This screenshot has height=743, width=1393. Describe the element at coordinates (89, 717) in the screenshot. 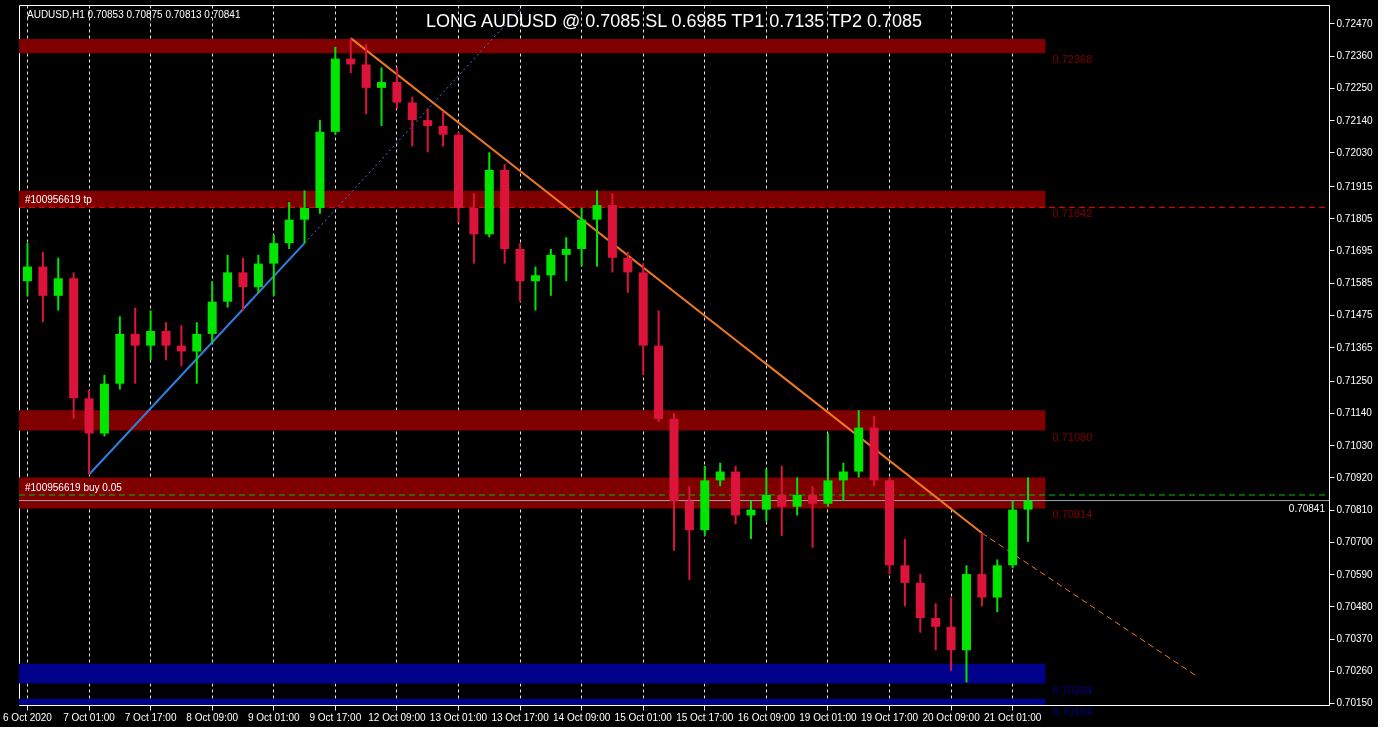

I see `x-tick-label: 7 Oct 01:00` at that location.